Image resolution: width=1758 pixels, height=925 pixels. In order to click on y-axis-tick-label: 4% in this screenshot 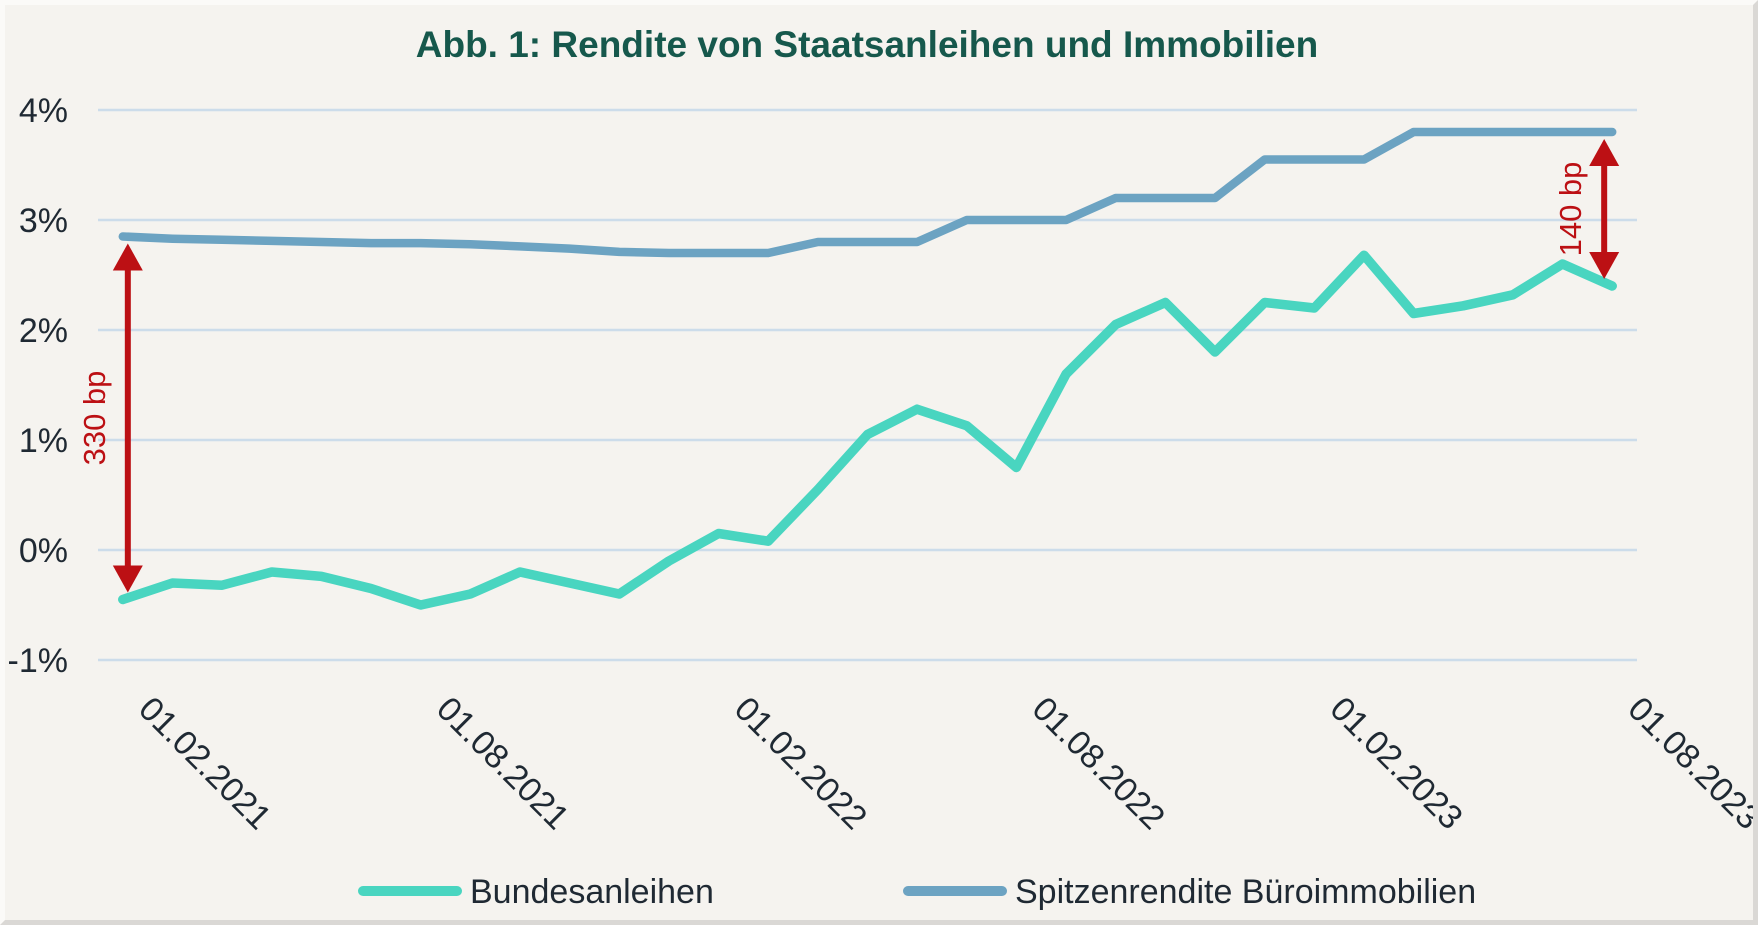, I will do `click(43, 111)`.